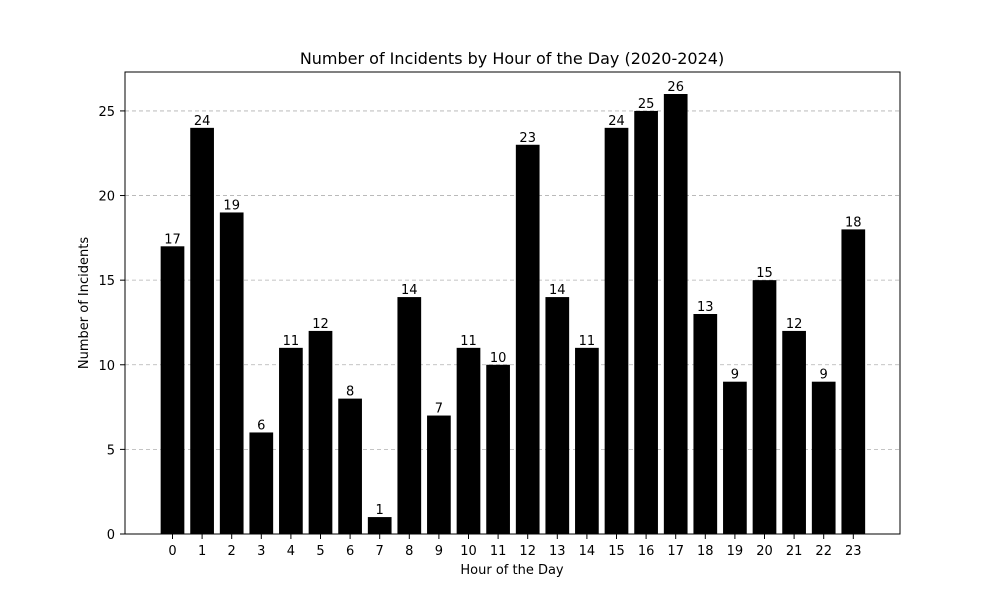 This screenshot has width=1000, height=600. What do you see at coordinates (468, 341) in the screenshot?
I see `data-label-hour-10: 11` at bounding box center [468, 341].